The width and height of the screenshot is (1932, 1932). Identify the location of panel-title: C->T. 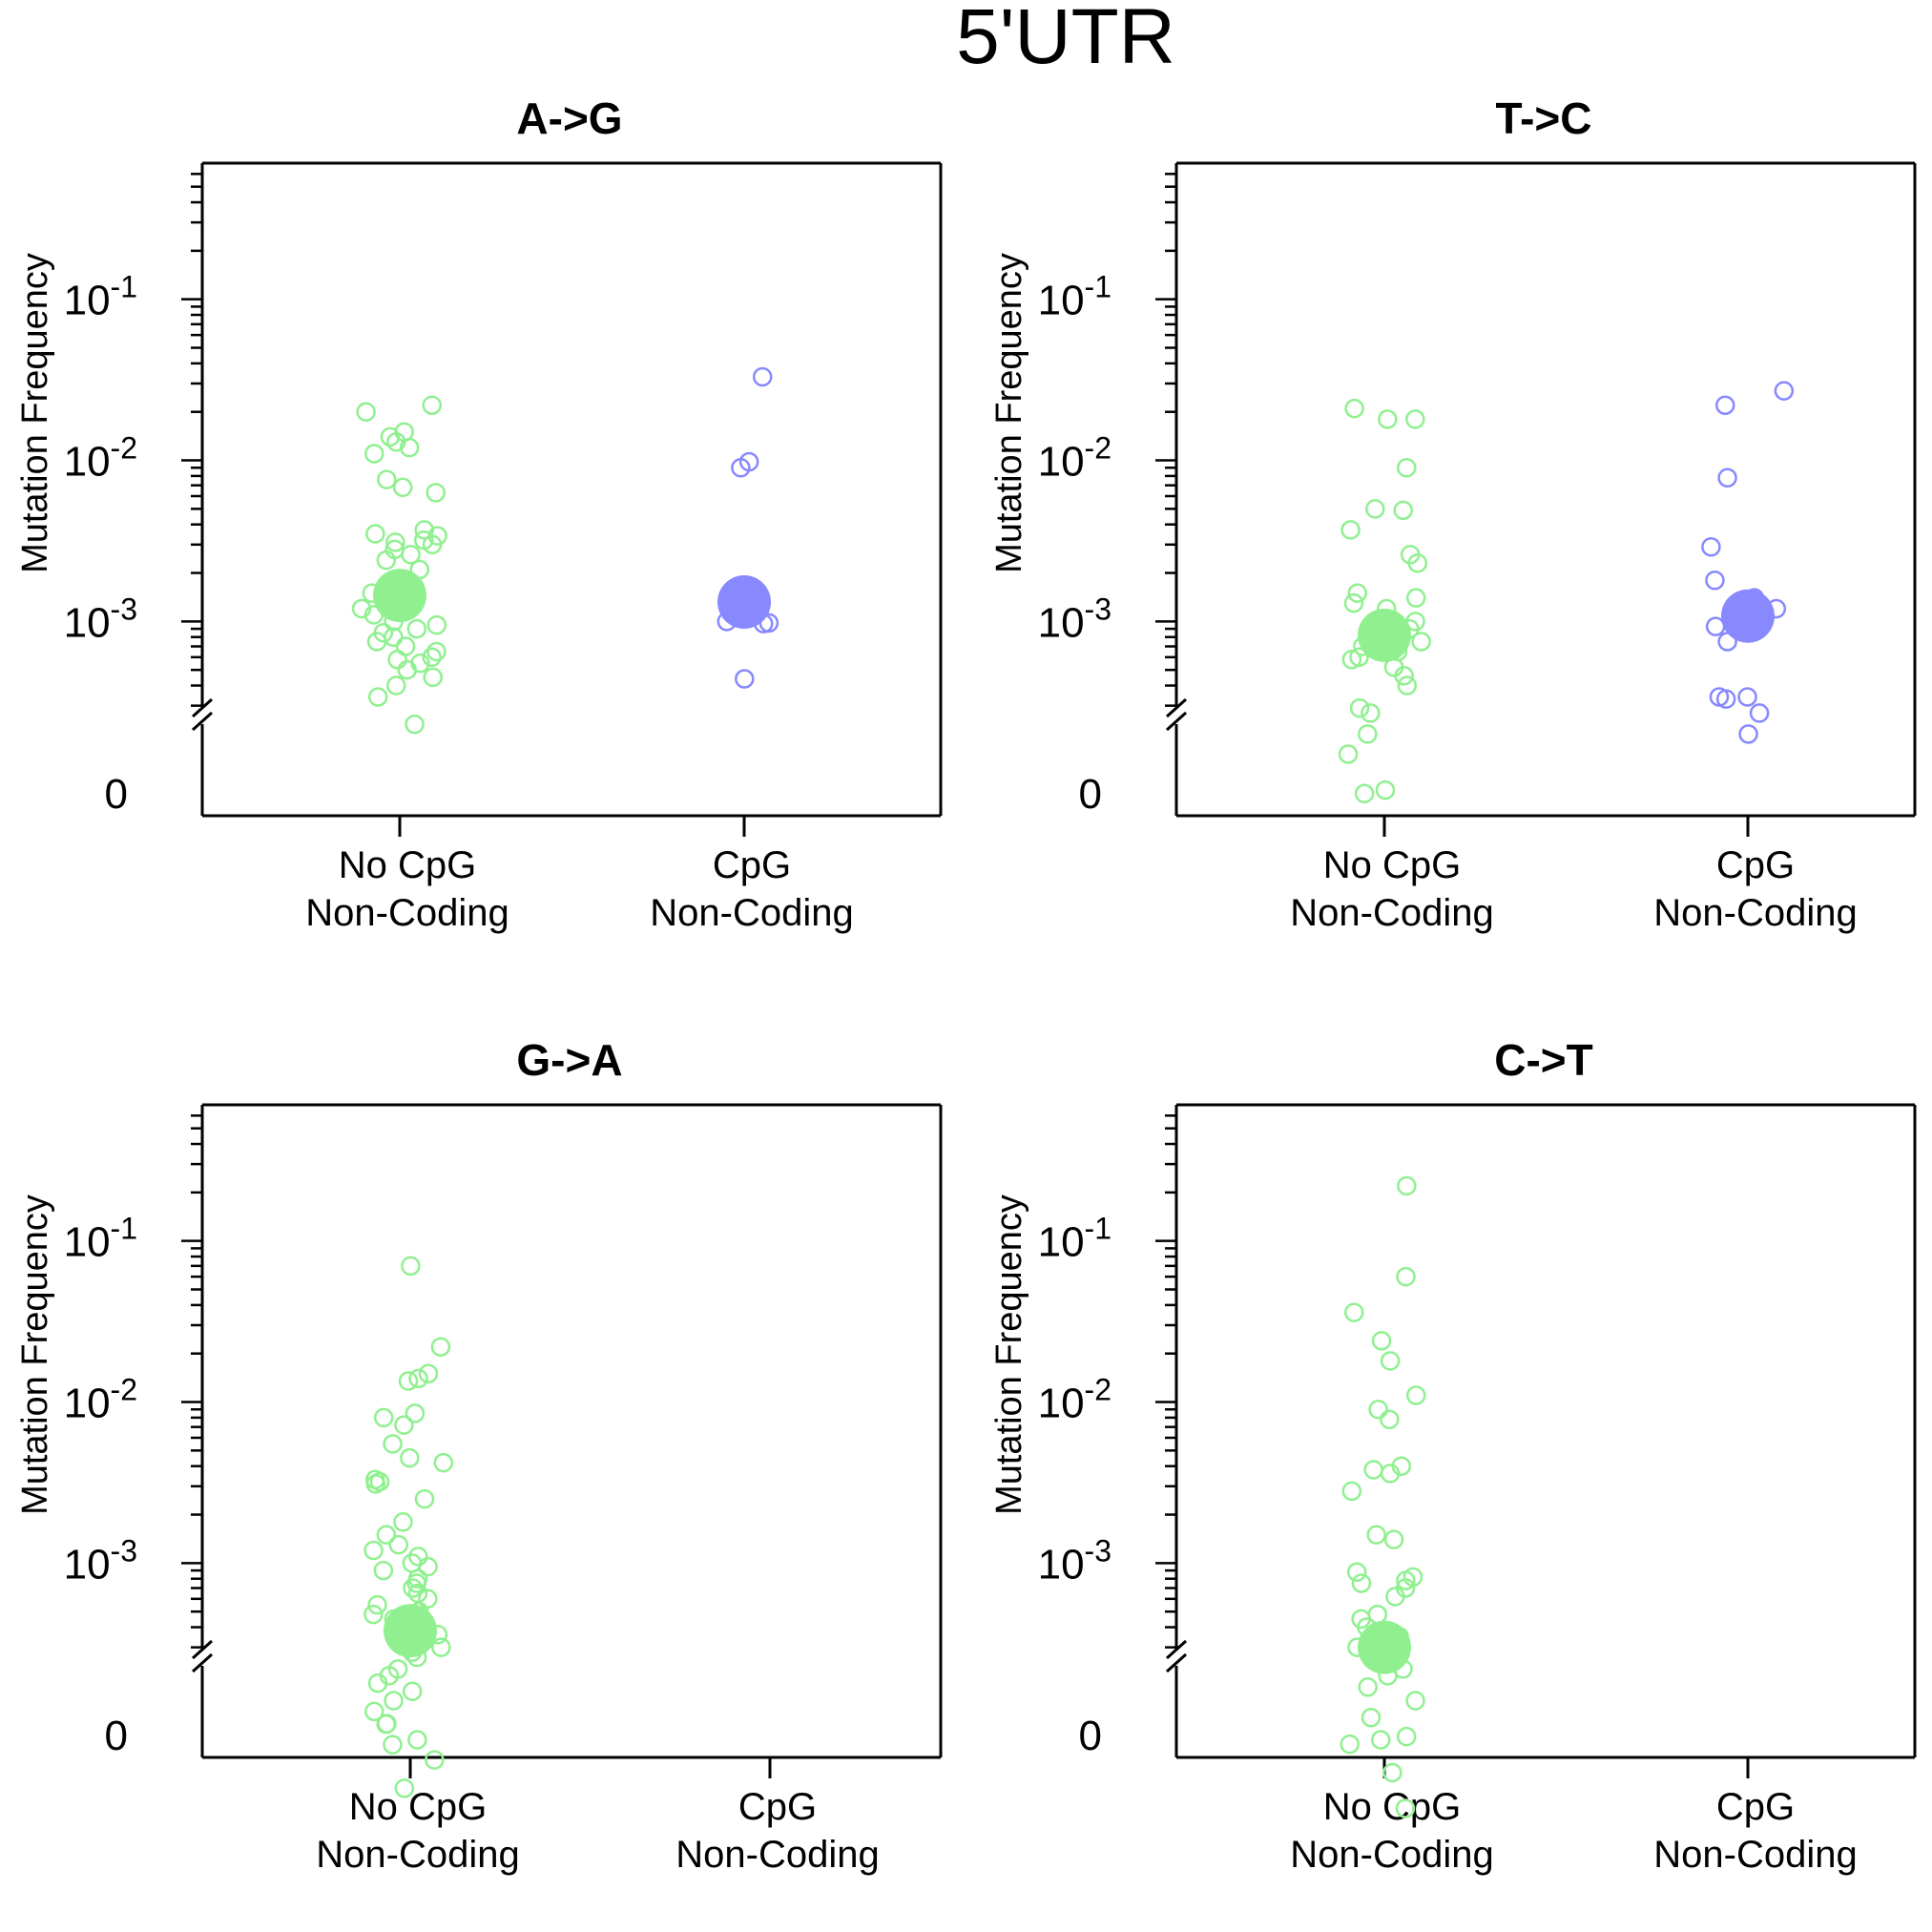
(1543, 1060).